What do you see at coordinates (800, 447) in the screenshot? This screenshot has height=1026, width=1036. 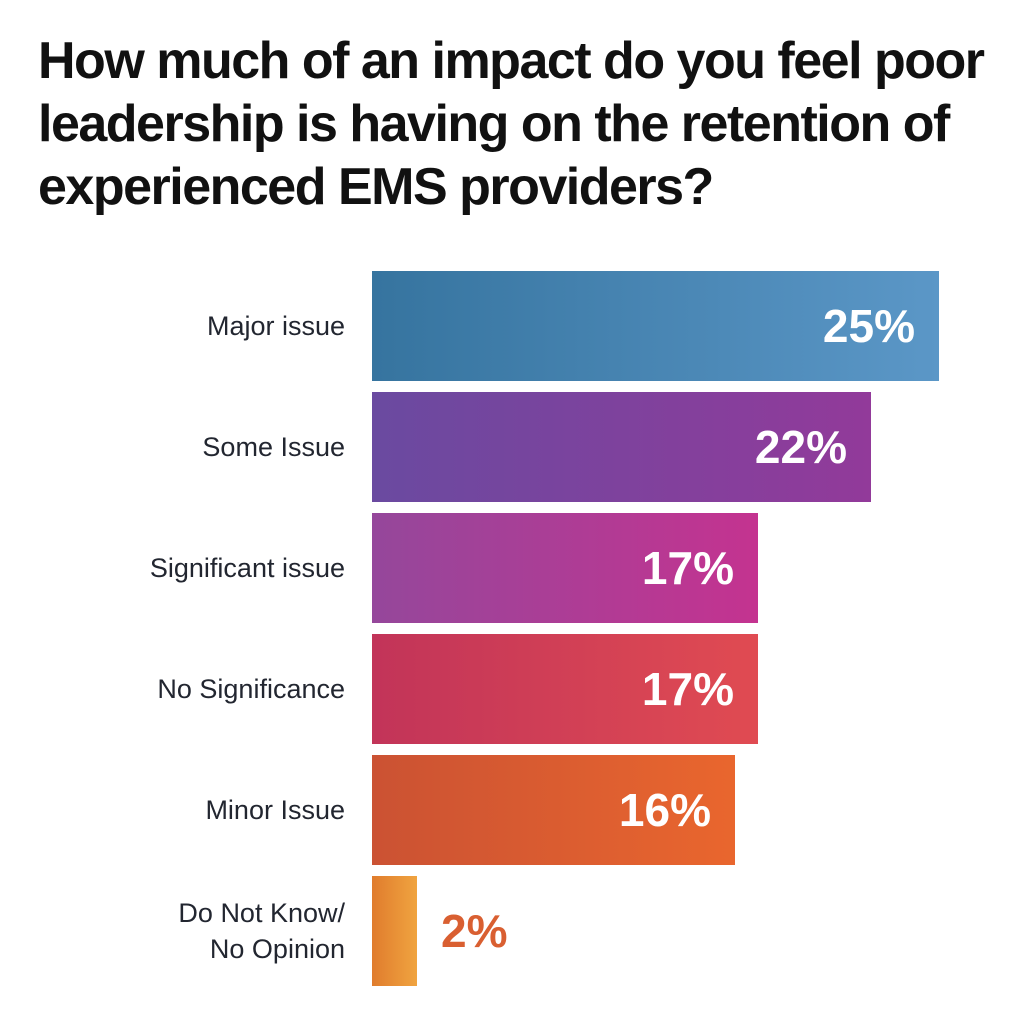 I see `value-label: 22%` at bounding box center [800, 447].